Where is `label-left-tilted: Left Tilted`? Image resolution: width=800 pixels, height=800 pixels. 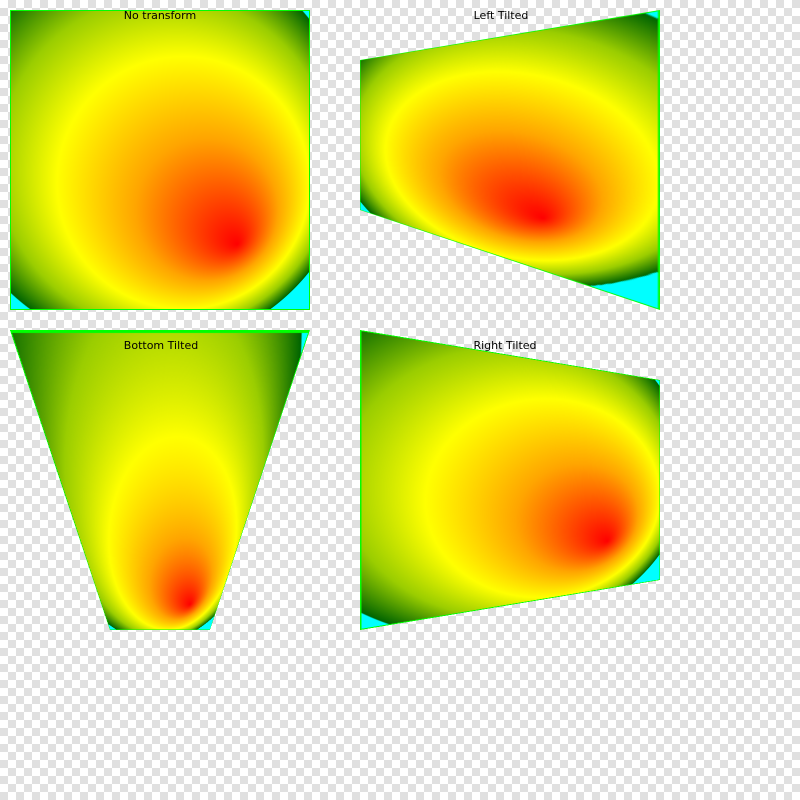 label-left-tilted: Left Tilted is located at coordinates (501, 15).